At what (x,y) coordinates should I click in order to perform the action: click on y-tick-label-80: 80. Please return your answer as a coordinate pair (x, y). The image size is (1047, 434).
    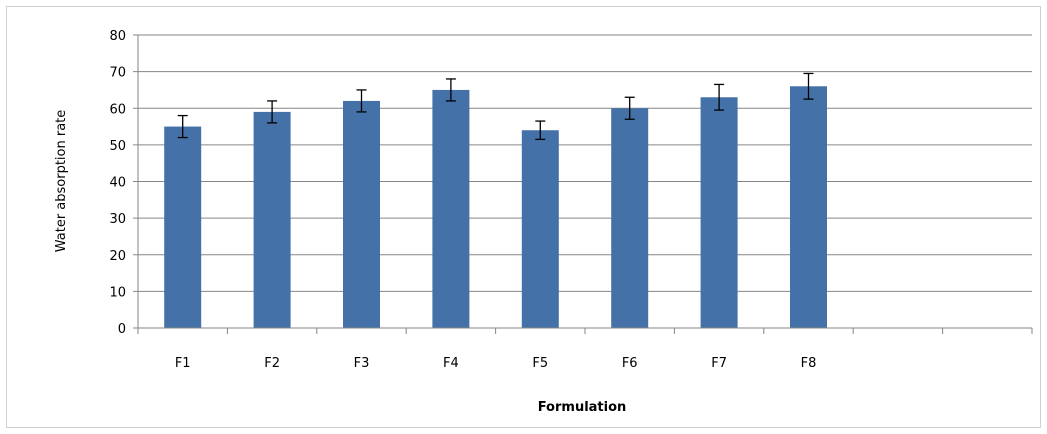
    Looking at the image, I should click on (117, 36).